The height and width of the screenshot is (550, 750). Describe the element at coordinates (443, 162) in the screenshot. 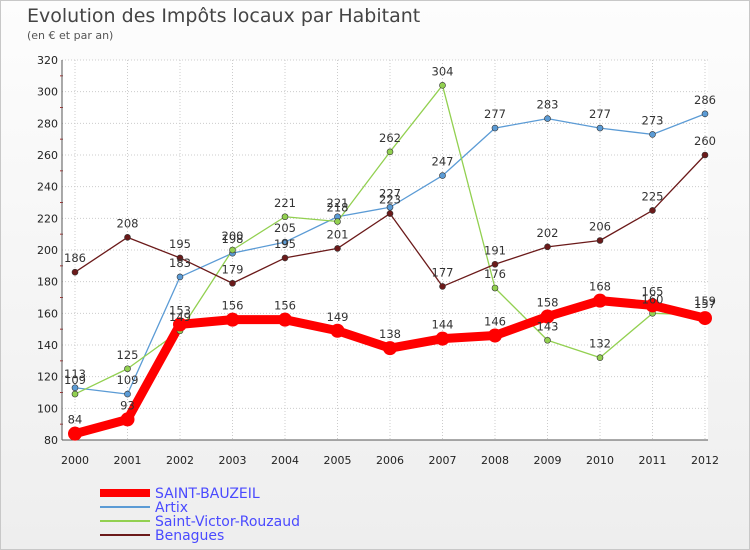

I see `data-label: 247` at that location.